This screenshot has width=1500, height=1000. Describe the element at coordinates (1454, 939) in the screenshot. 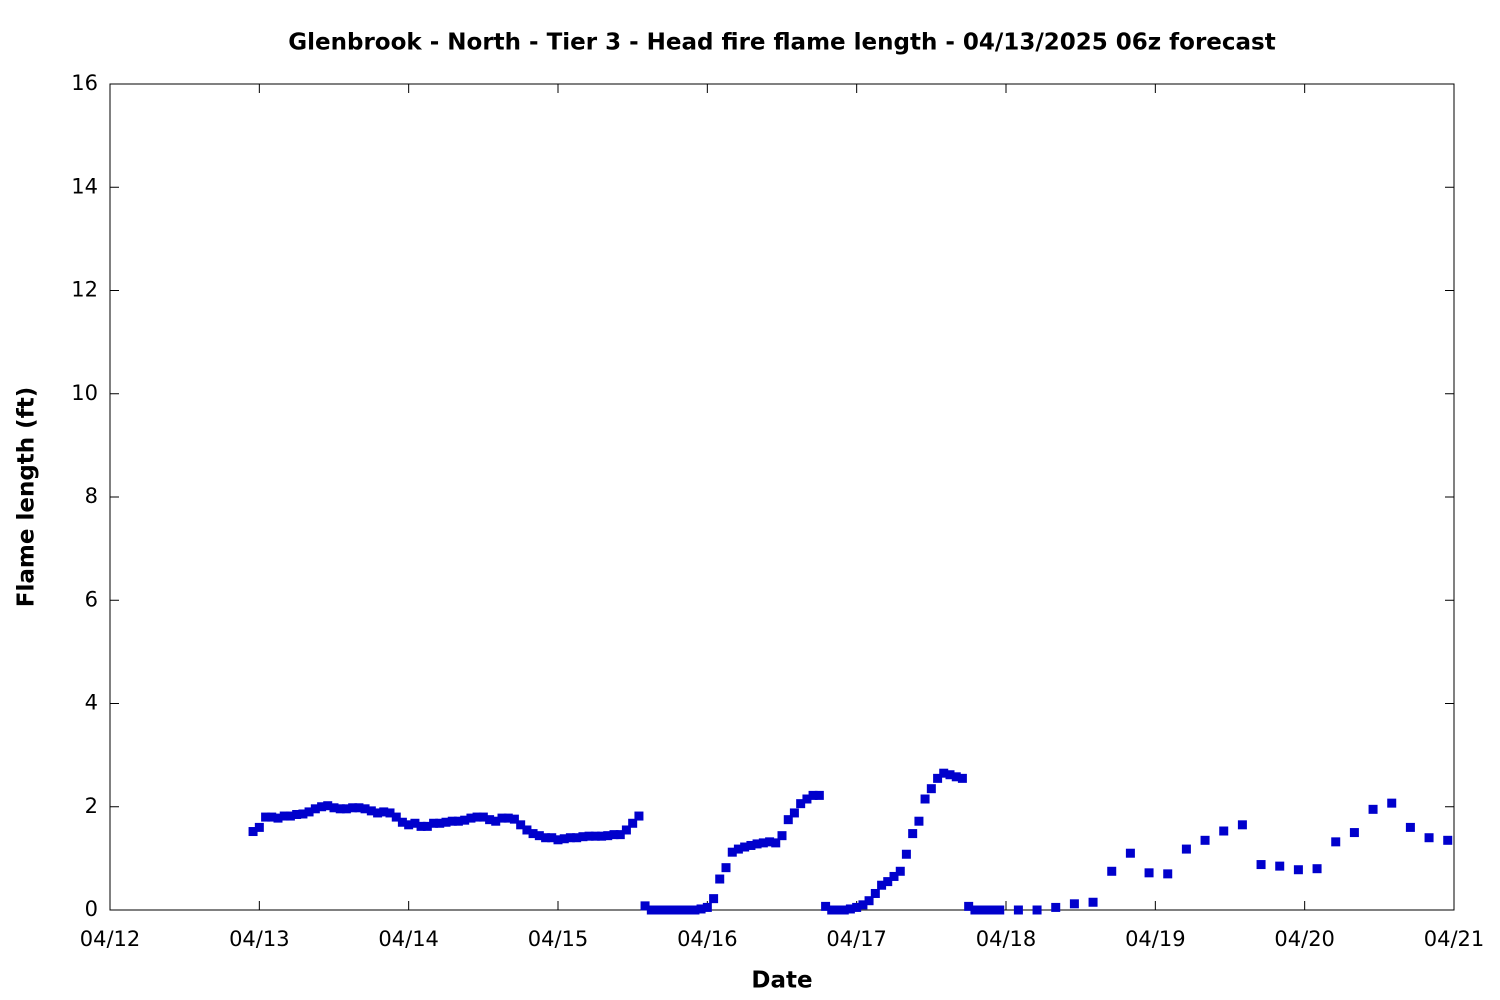

I see `x-tick-label: 04/21` at that location.